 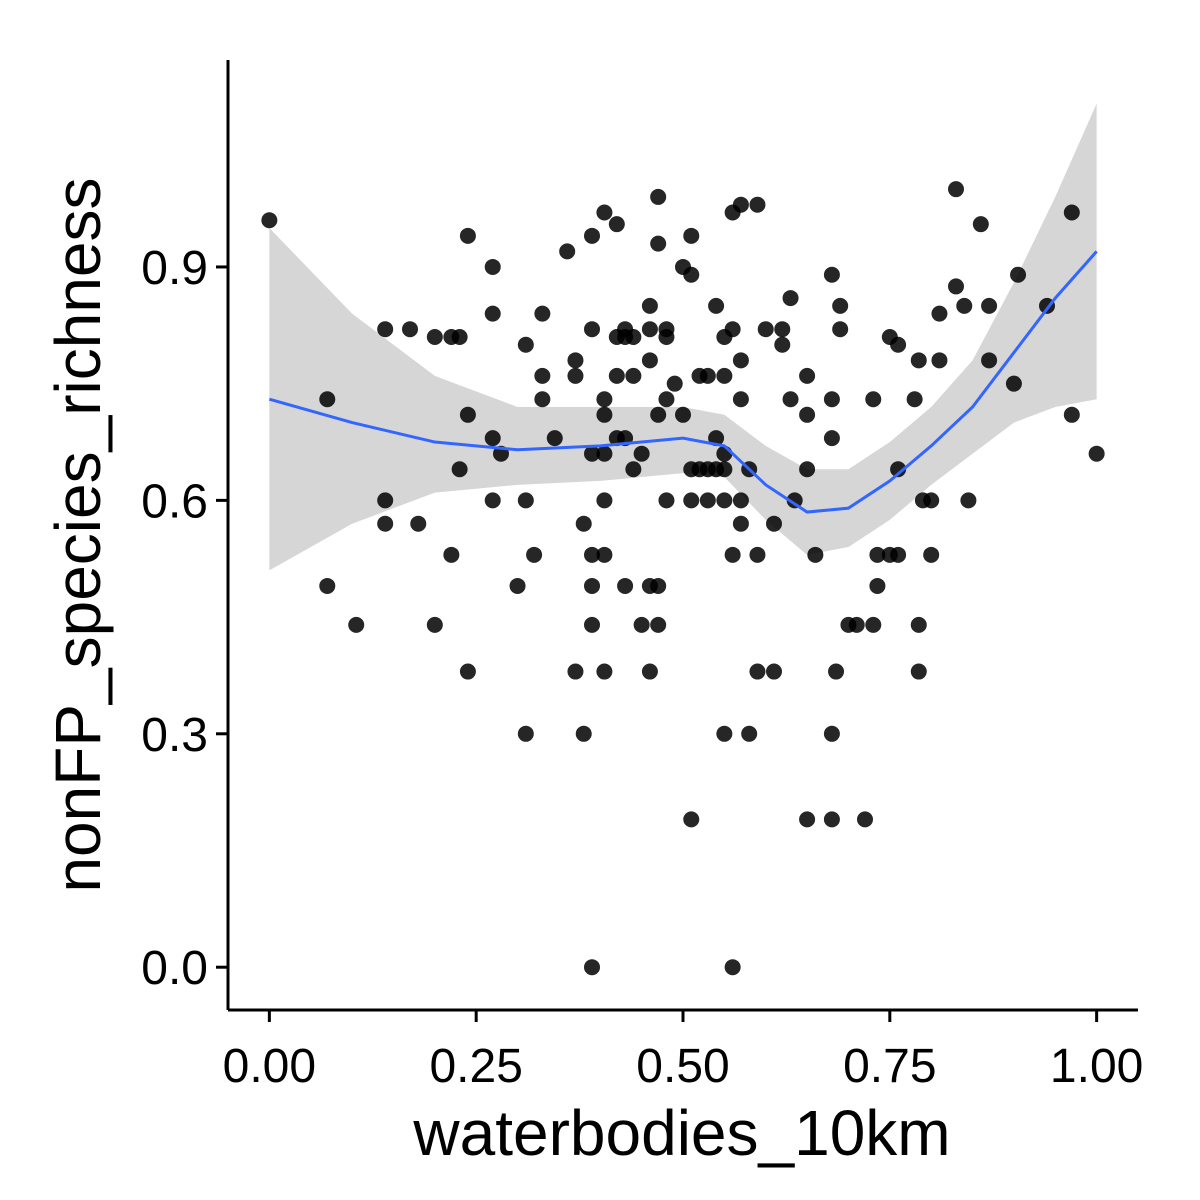 I want to click on y-tick-label: 0.6, so click(x=174, y=501).